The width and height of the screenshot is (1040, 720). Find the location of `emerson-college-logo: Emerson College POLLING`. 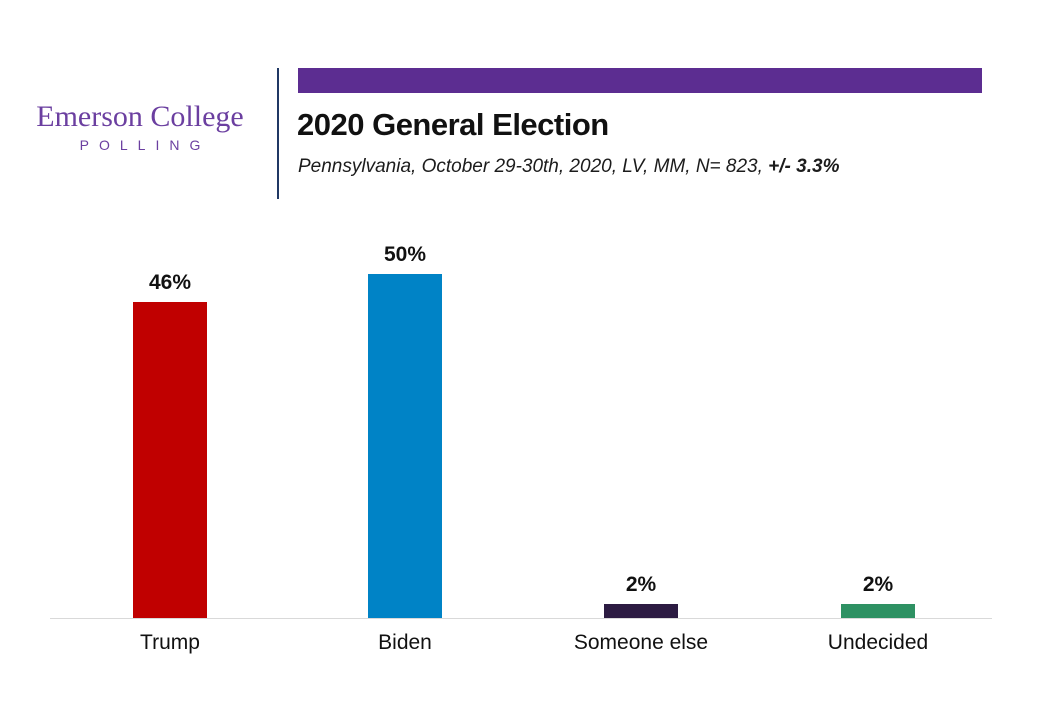

emerson-college-logo: Emerson College POLLING is located at coordinates (140, 126).